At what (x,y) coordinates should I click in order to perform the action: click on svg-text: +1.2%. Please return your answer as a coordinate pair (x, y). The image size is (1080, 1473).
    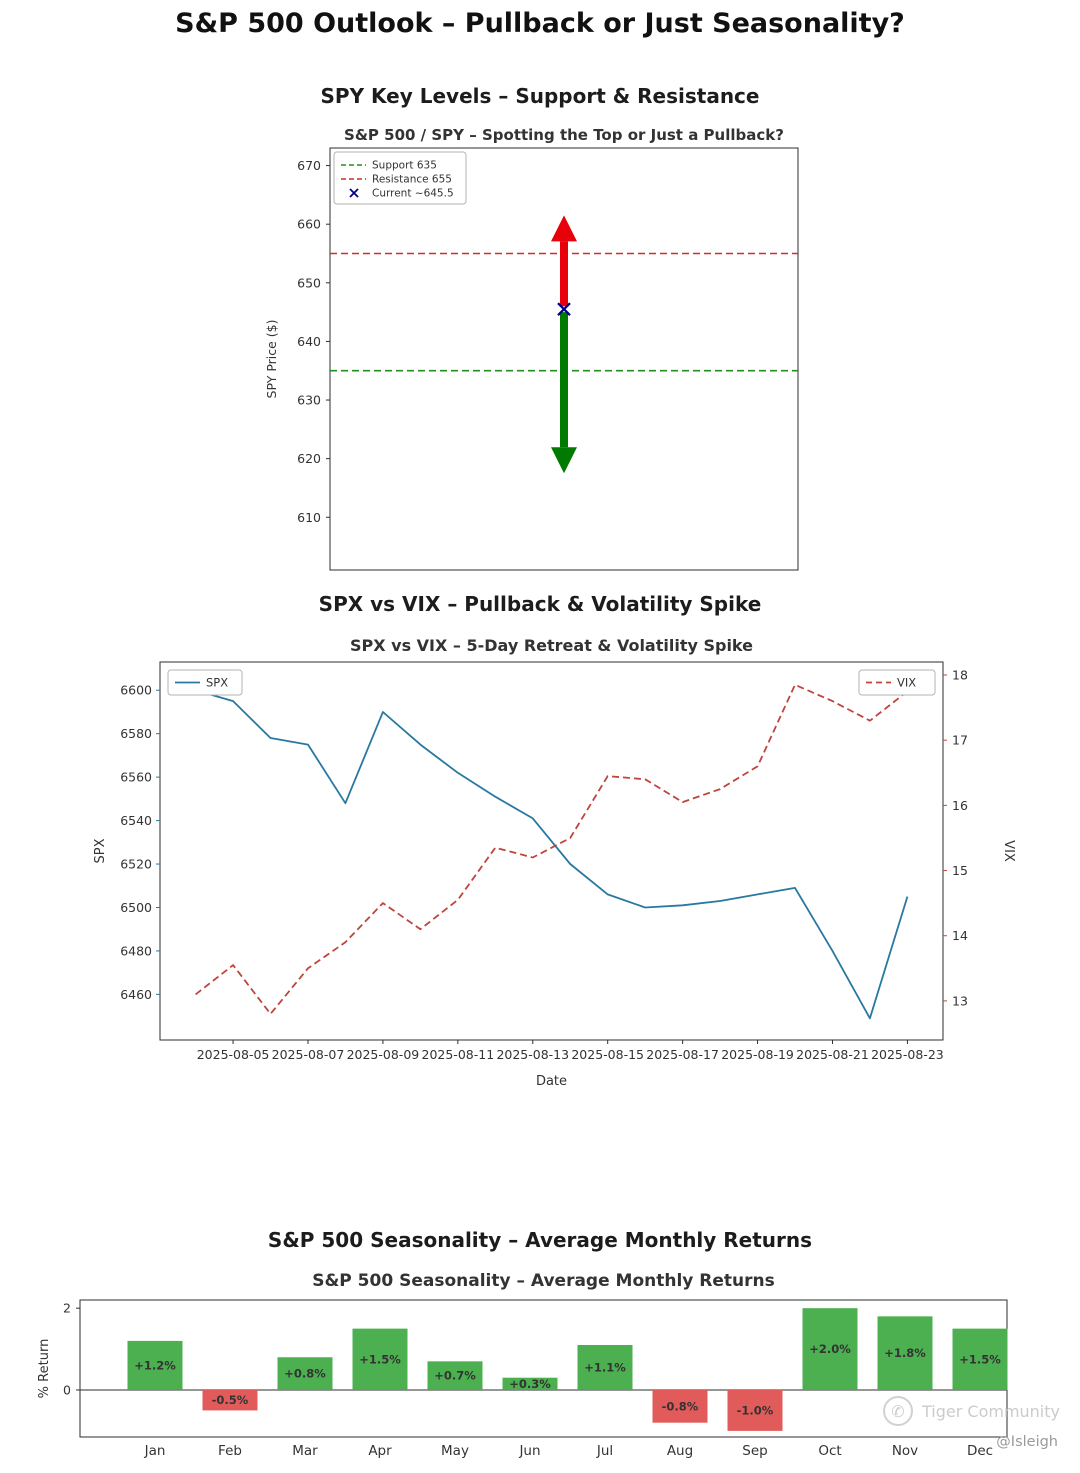
    Looking at the image, I should click on (155, 1365).